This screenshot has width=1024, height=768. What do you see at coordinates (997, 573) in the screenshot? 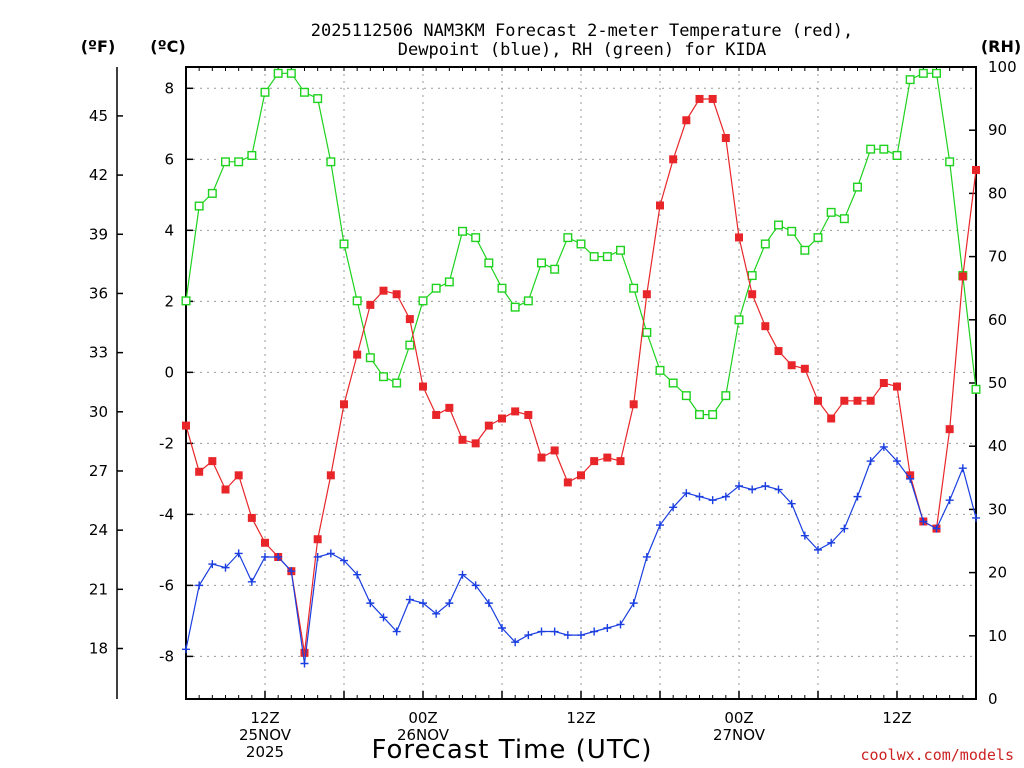
I see `rh-tick-label: 20` at bounding box center [997, 573].